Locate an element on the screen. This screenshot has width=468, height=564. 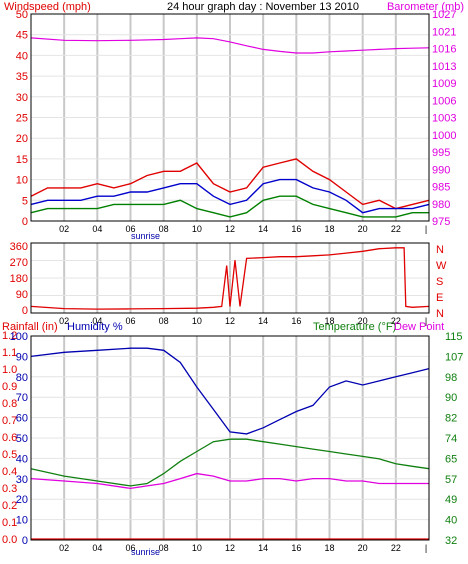
humidity-tick: 80 is located at coordinates (22, 378).